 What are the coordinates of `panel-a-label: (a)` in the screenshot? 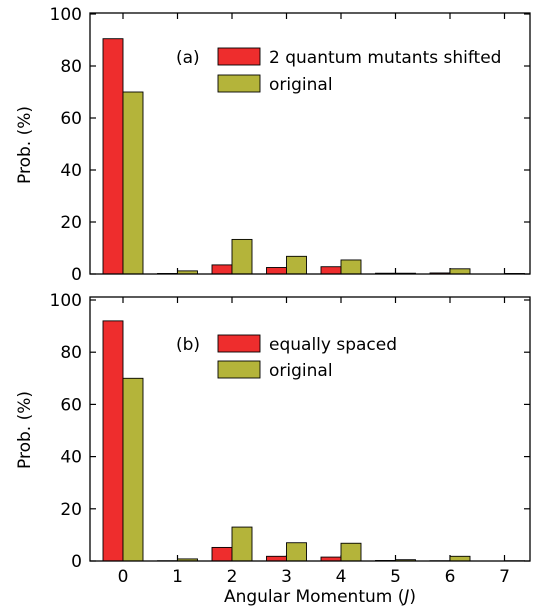 It's located at (188, 58).